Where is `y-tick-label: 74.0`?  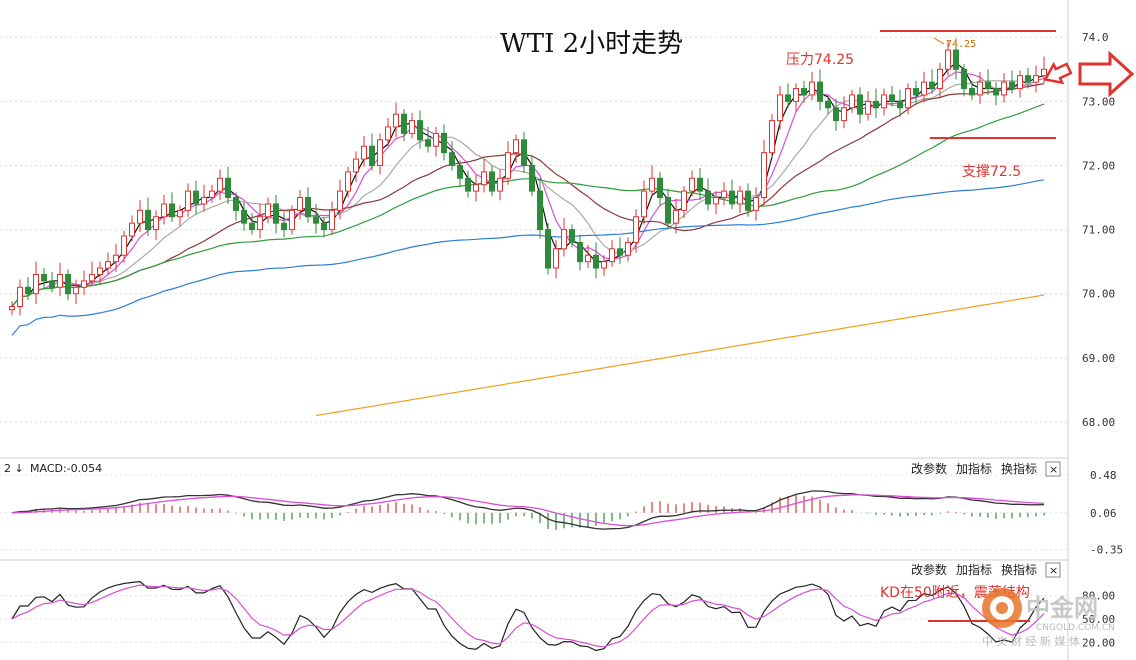
y-tick-label: 74.0 is located at coordinates (1095, 37).